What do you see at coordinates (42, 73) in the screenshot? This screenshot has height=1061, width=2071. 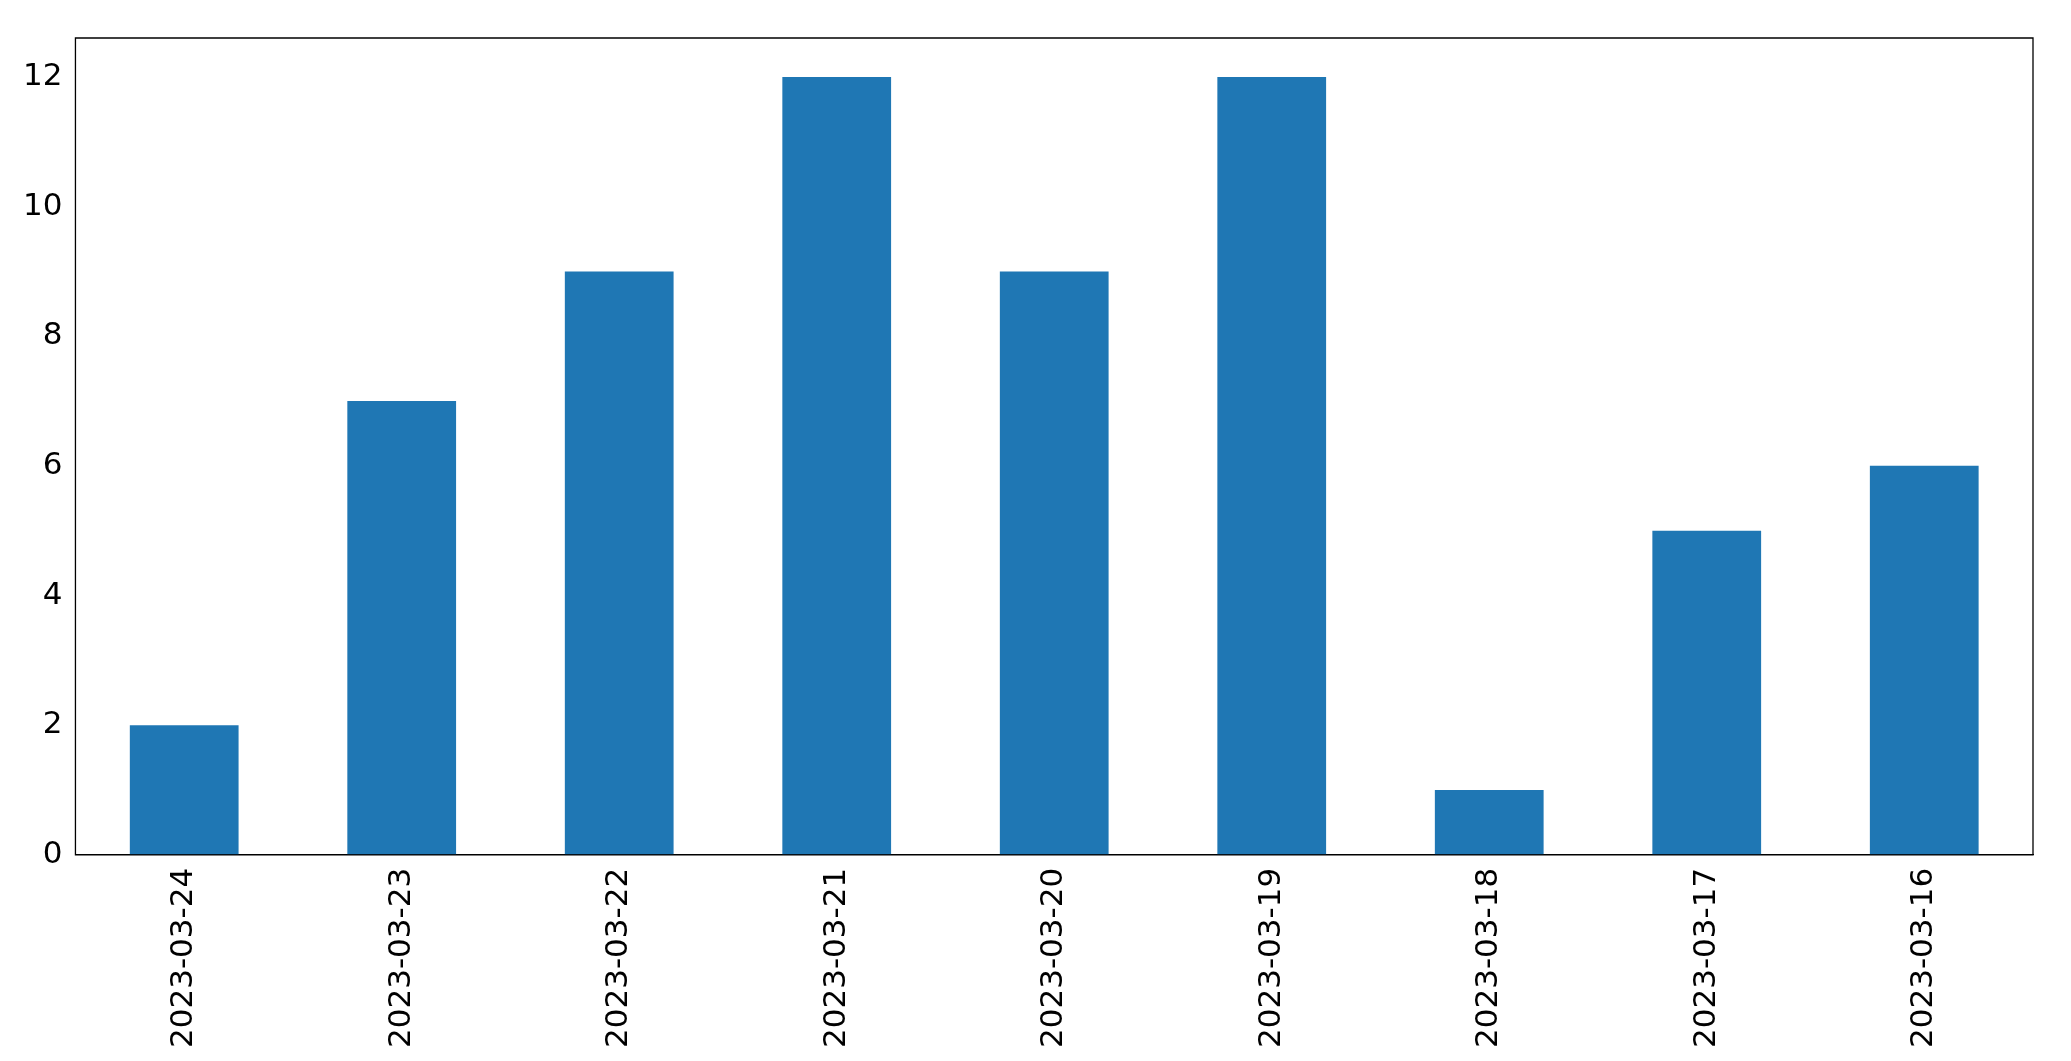 I see `y-tick-label: 12` at bounding box center [42, 73].